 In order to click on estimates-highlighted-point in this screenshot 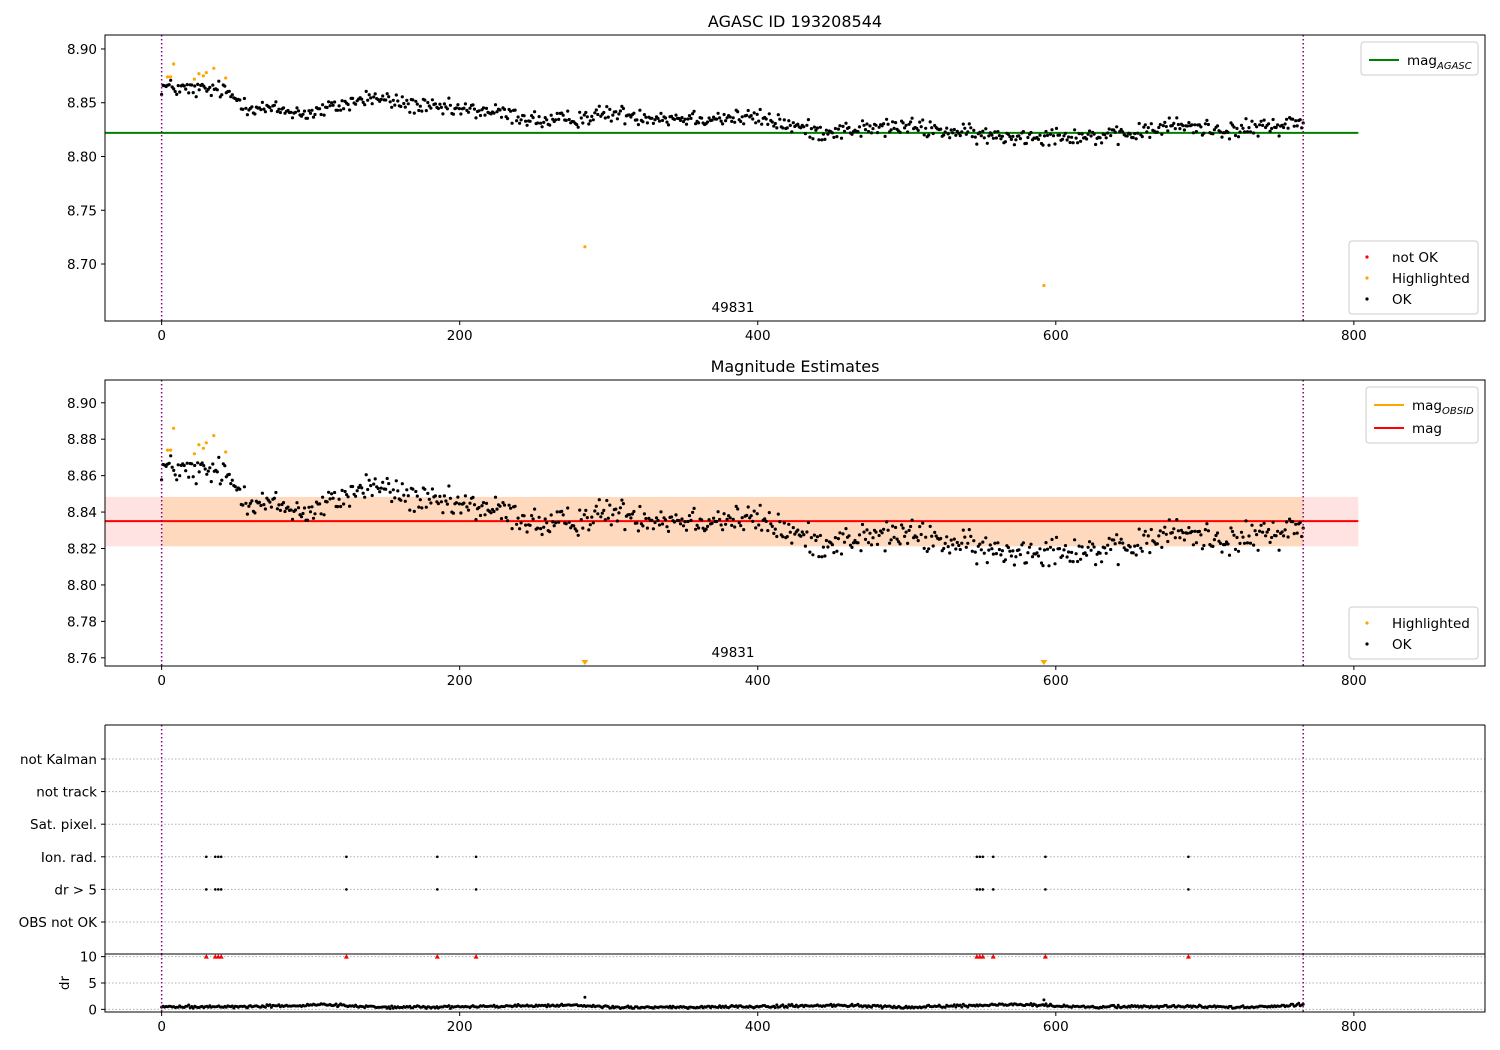, I will do `click(174, 428)`.